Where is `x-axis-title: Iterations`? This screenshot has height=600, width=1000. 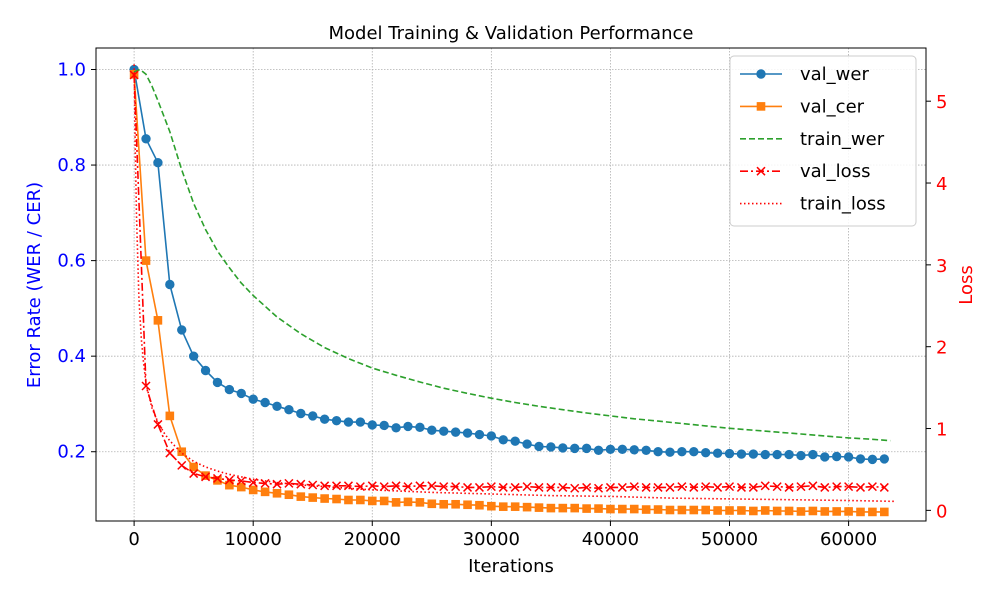 x-axis-title: Iterations is located at coordinates (511, 566).